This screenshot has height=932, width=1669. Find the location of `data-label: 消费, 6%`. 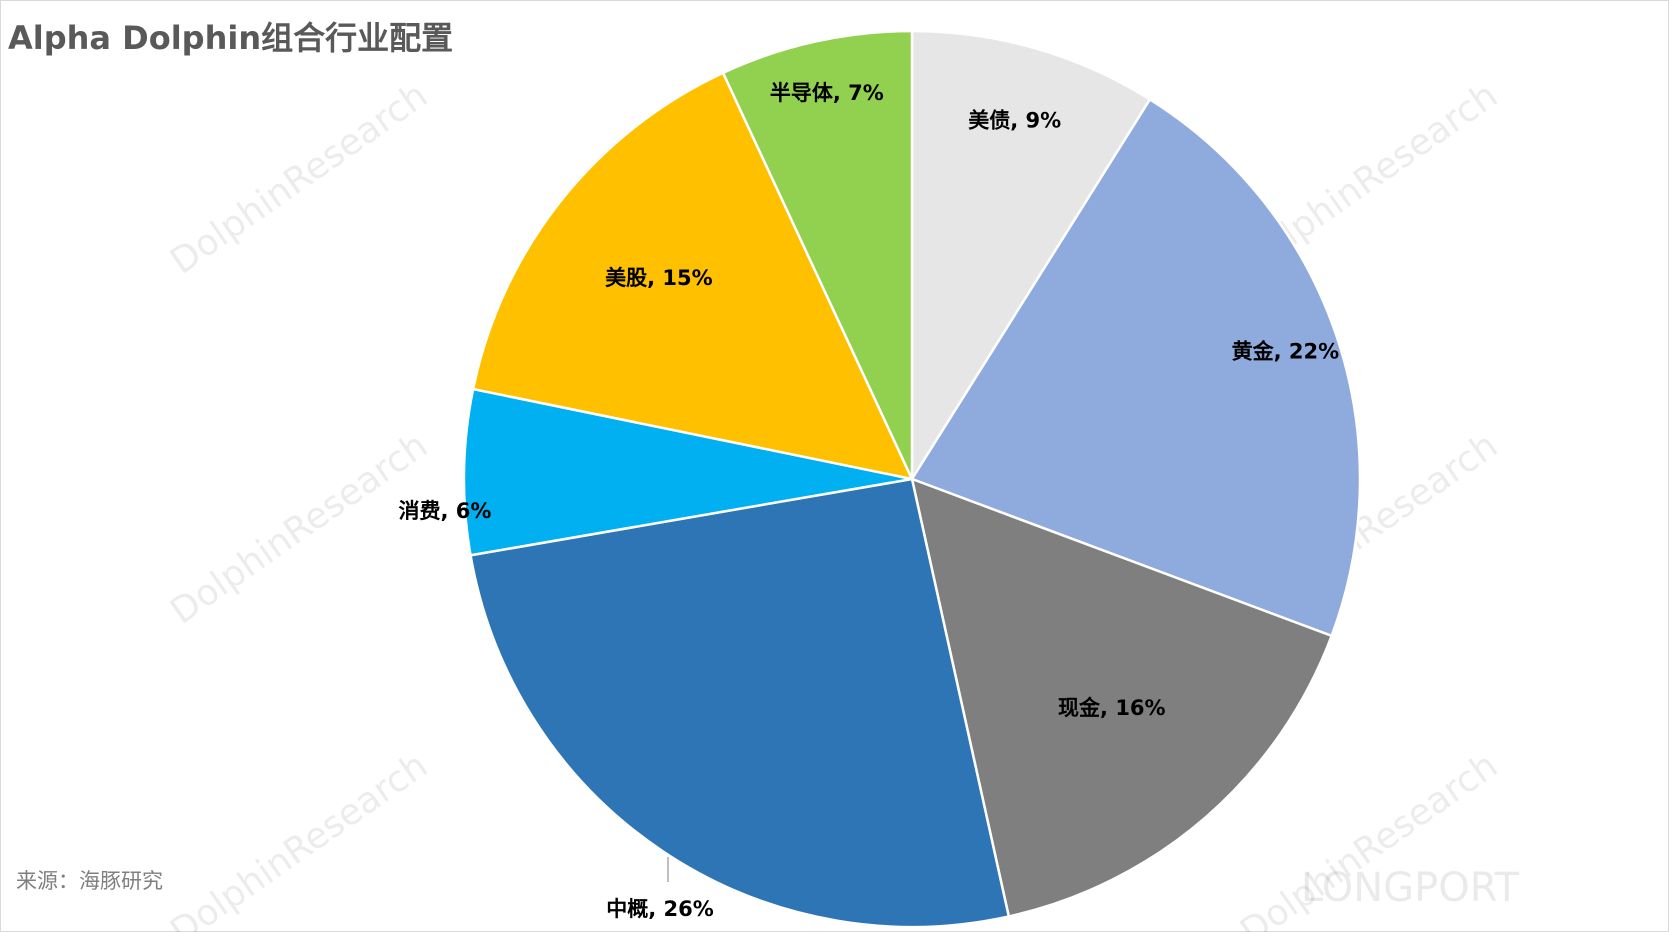

data-label: 消费, 6% is located at coordinates (445, 511).